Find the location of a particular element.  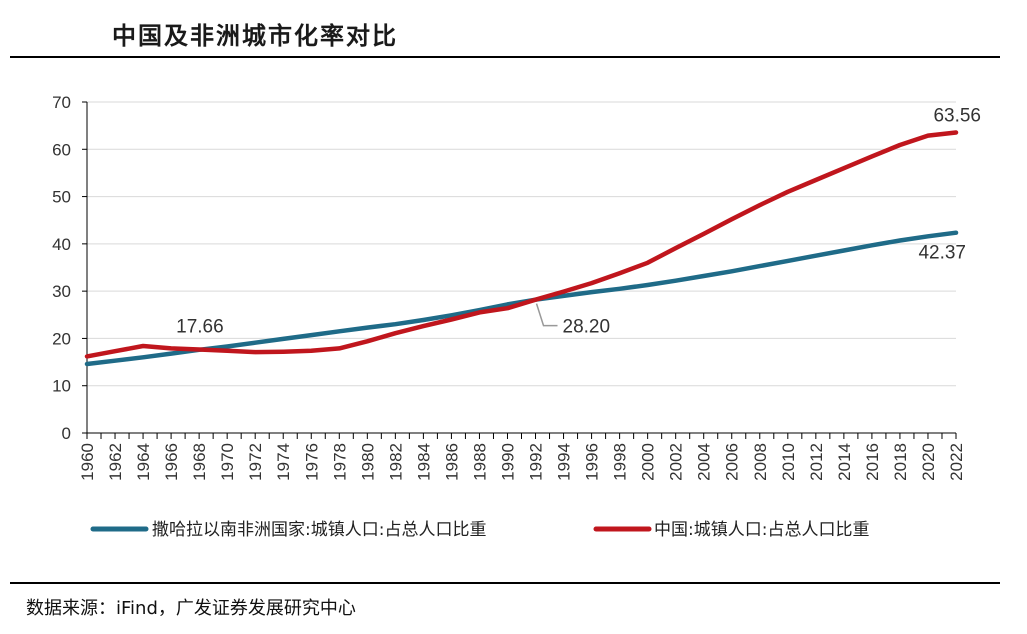

y-tick-label: 20 is located at coordinates (61, 338).